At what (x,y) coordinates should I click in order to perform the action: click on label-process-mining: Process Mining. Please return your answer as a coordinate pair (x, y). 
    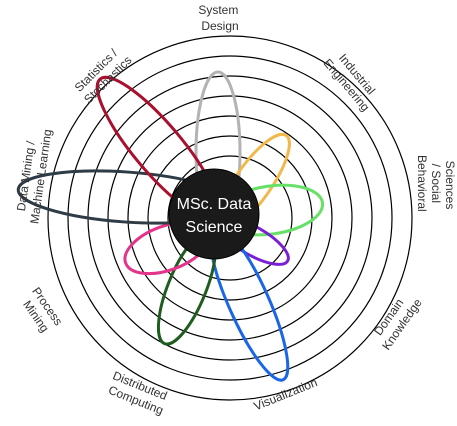
    Looking at the image, I should click on (42, 312).